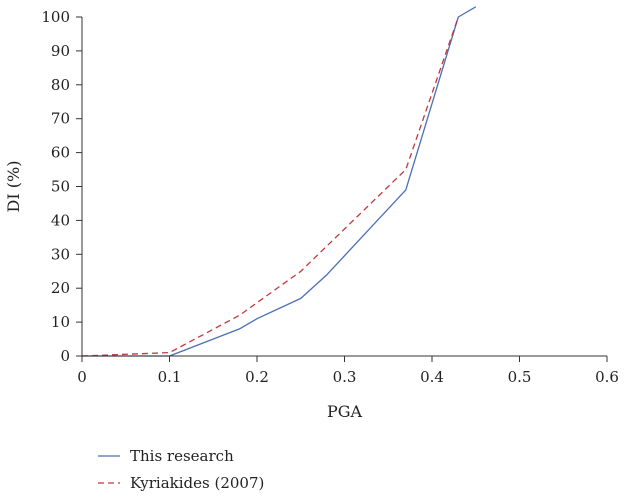 Image resolution: width=634 pixels, height=498 pixels. I want to click on x-axis-title: PGA, so click(345, 411).